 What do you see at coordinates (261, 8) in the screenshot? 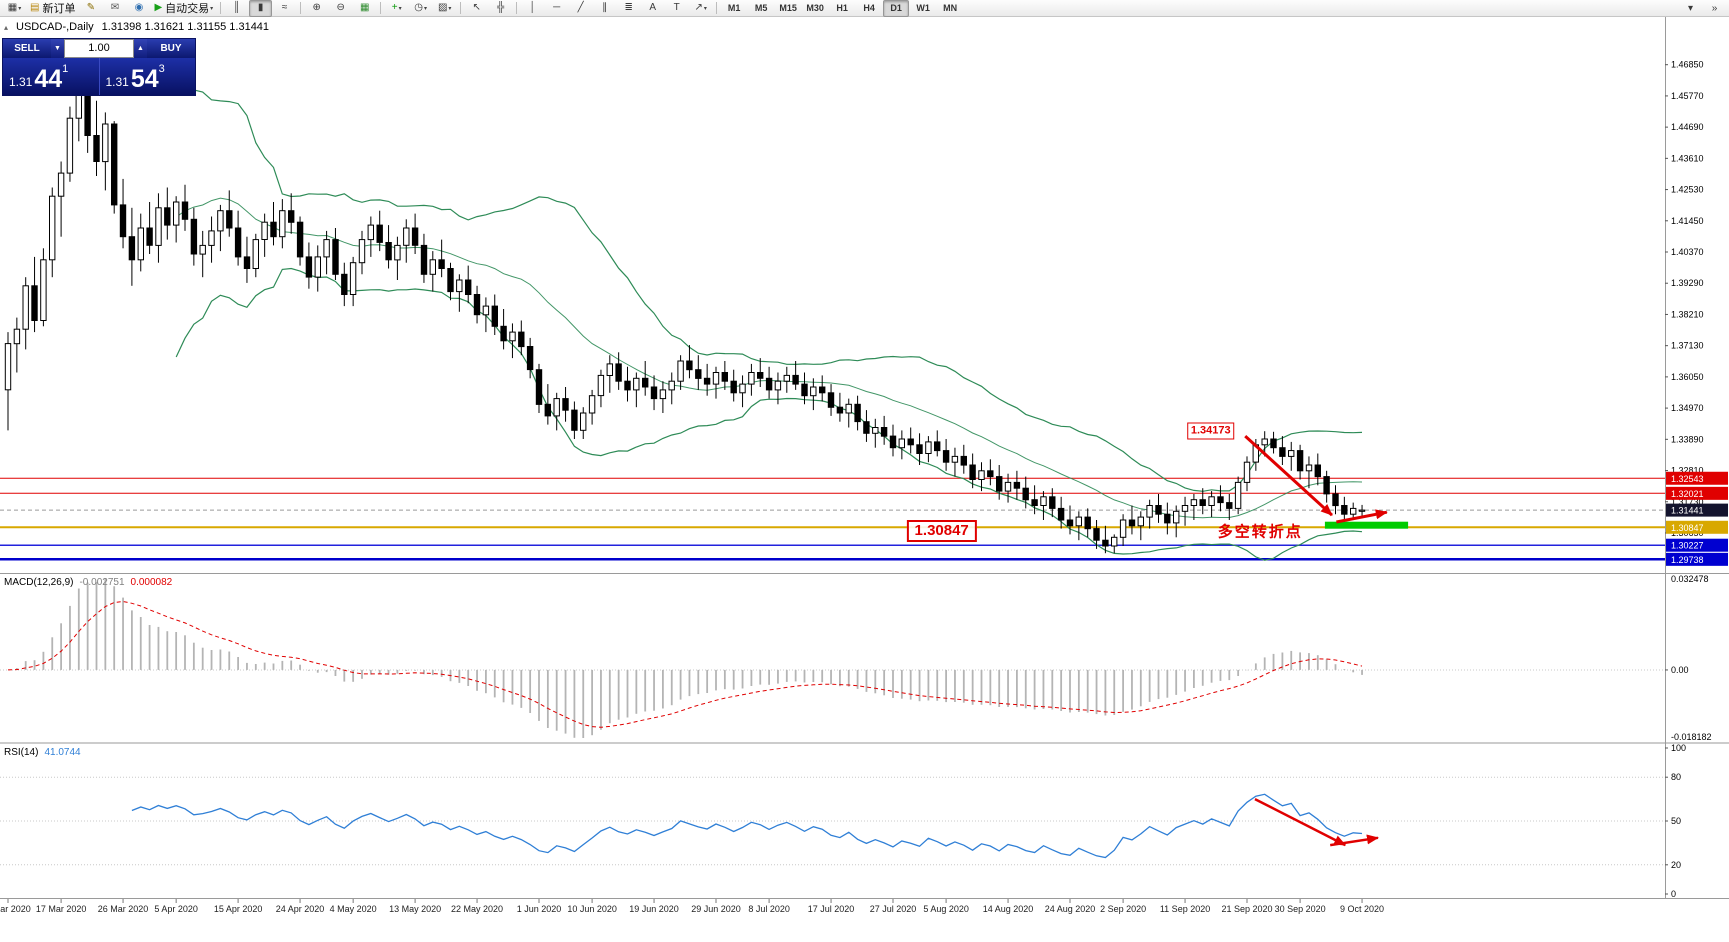
I see `toolbar-candlestick-chart-button: ▮` at bounding box center [261, 8].